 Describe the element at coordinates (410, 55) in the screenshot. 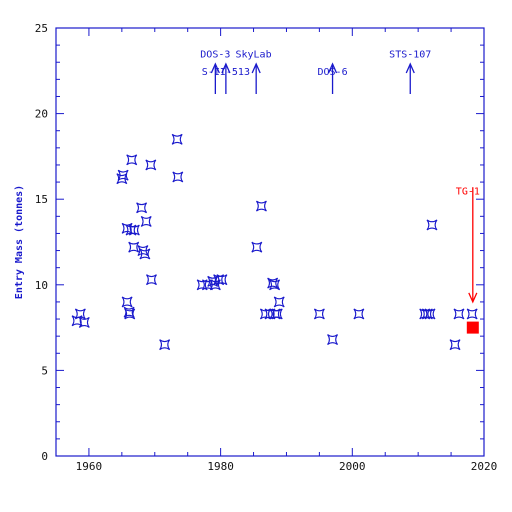

I see `annotation-label: STS-107` at that location.